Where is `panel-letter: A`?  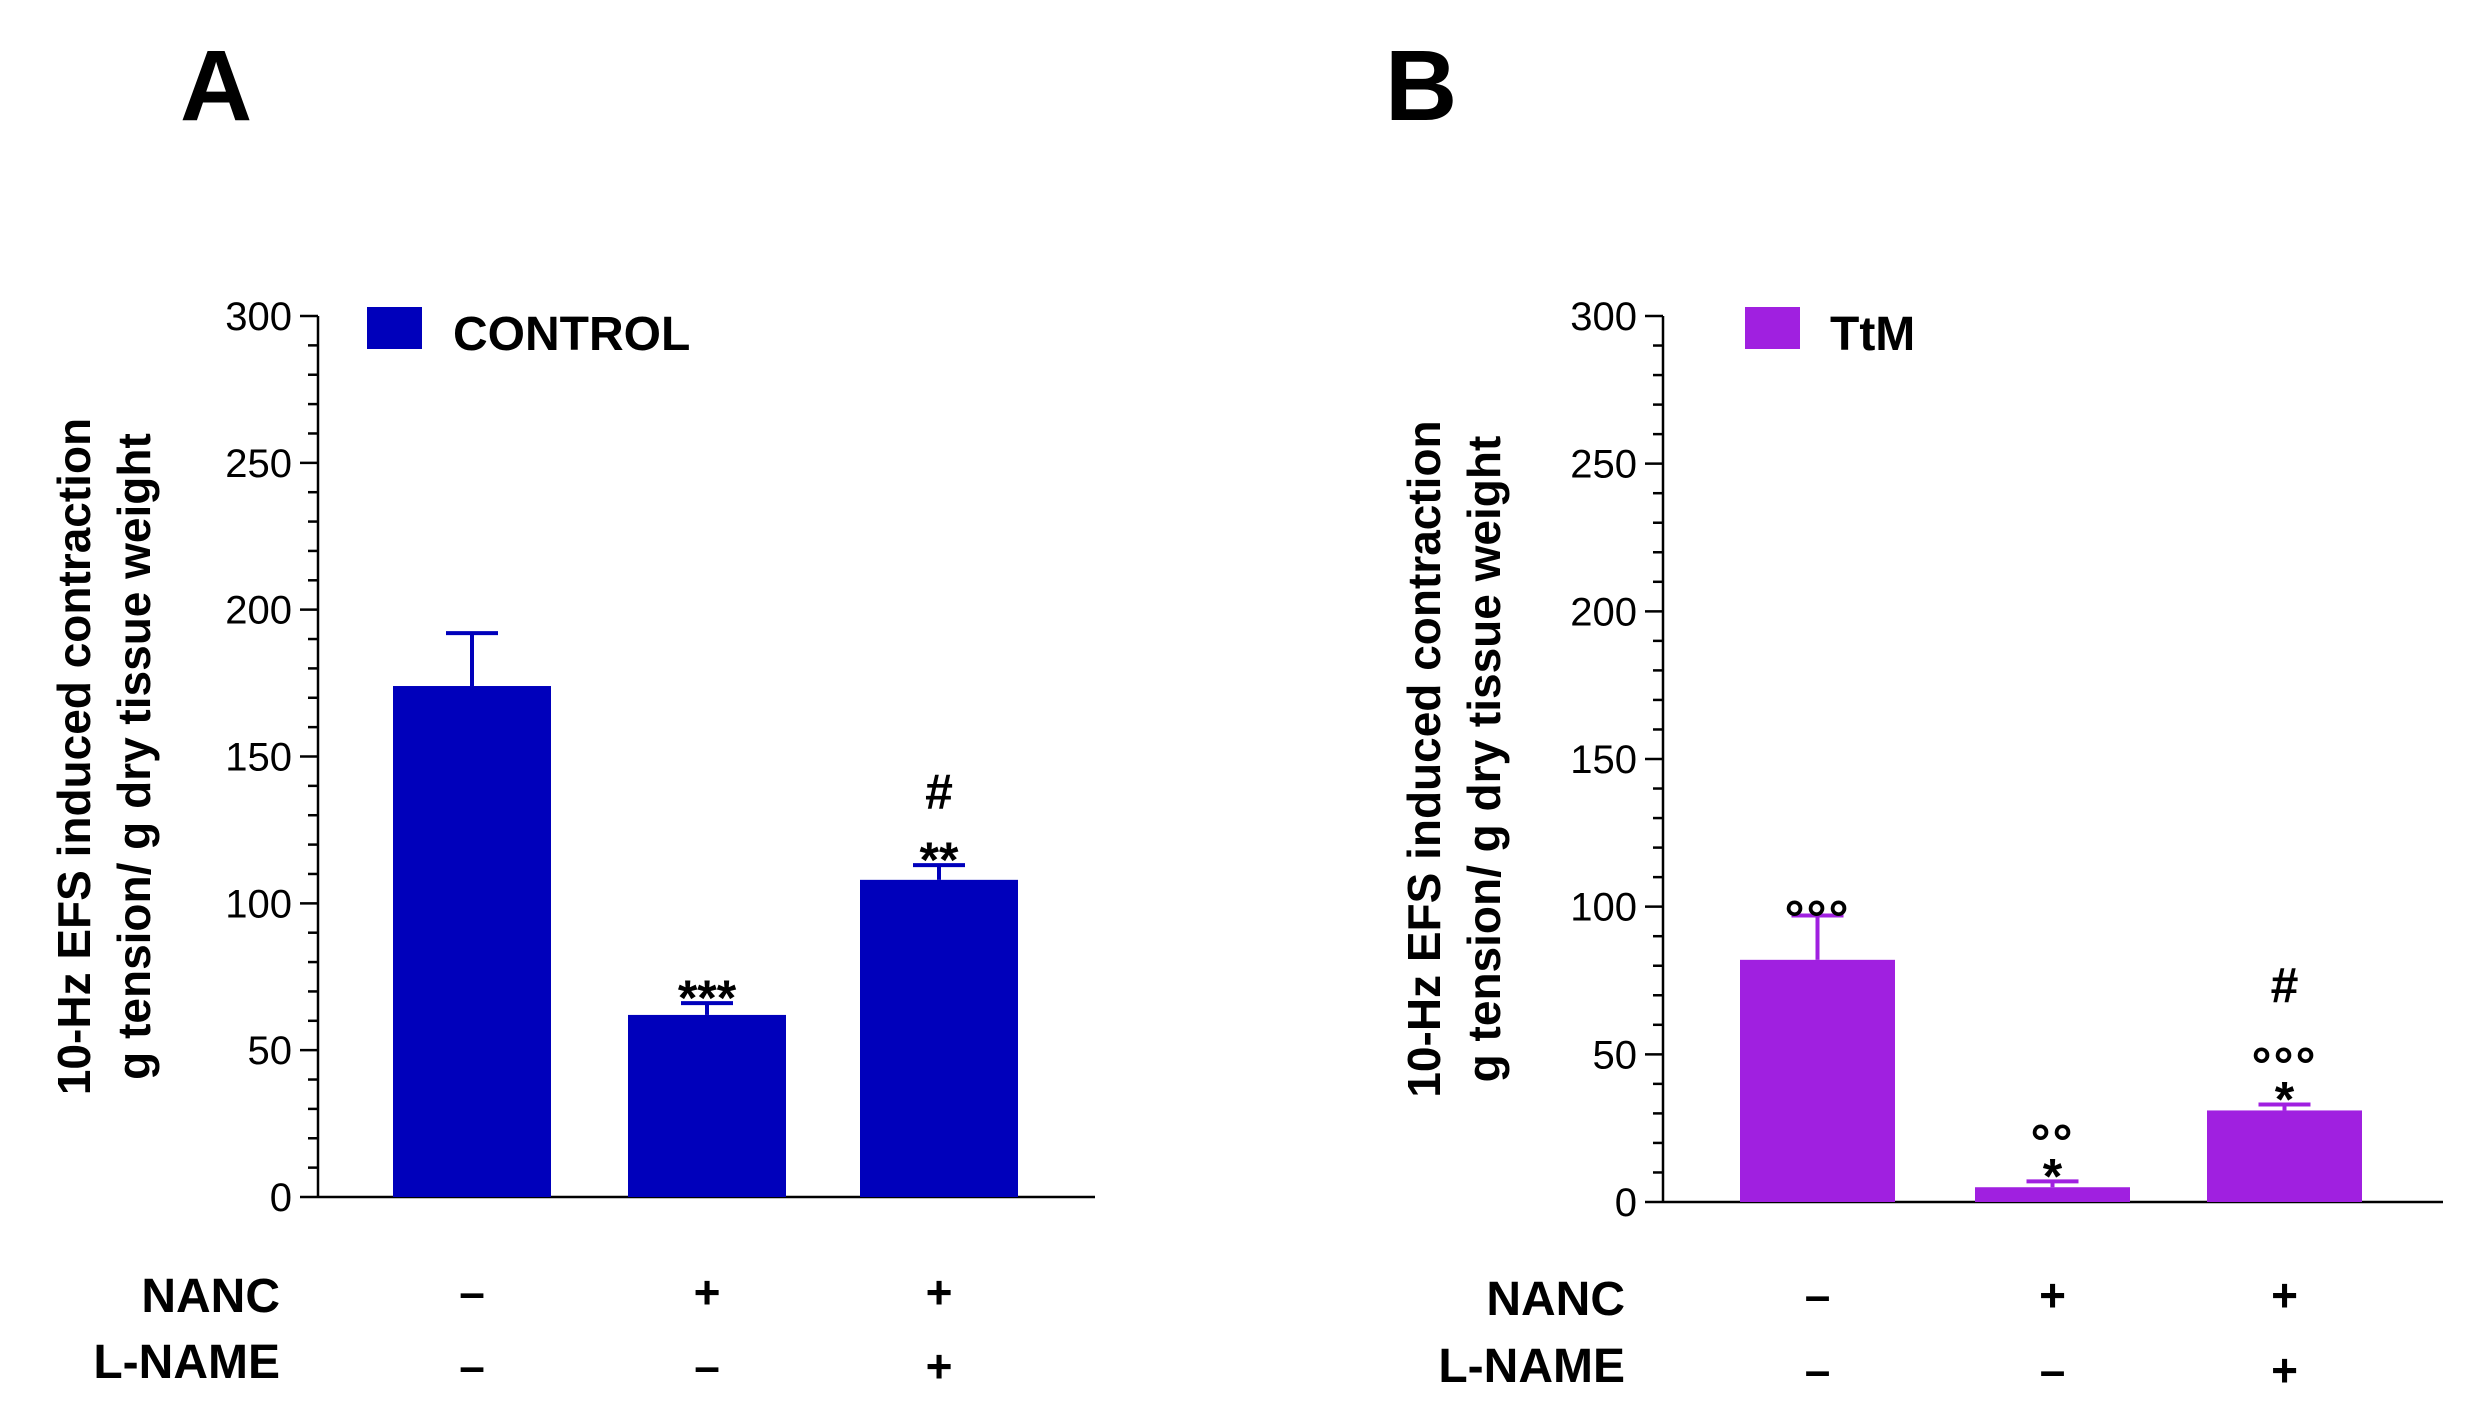 panel-letter: A is located at coordinates (216, 86).